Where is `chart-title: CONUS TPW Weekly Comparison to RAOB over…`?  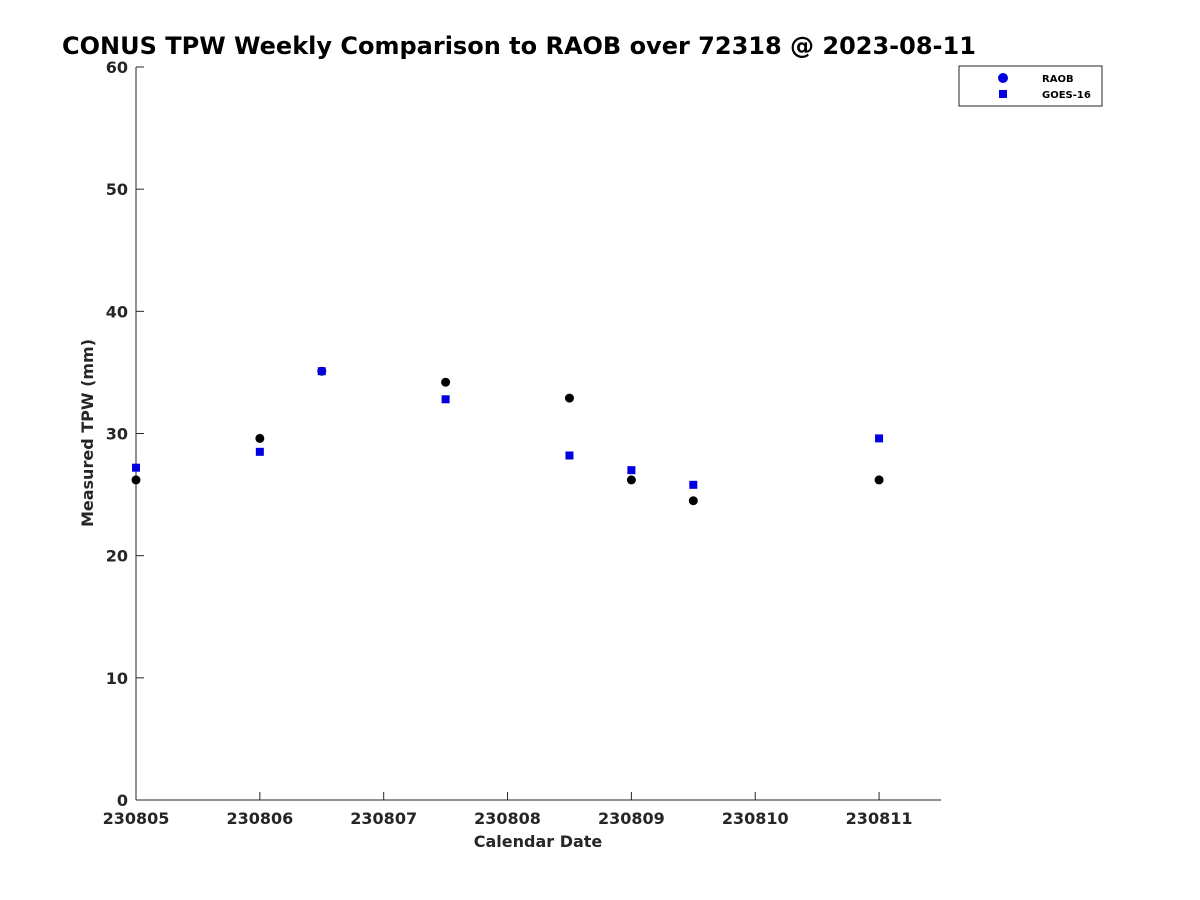 chart-title: CONUS TPW Weekly Comparison to RAOB over… is located at coordinates (519, 46).